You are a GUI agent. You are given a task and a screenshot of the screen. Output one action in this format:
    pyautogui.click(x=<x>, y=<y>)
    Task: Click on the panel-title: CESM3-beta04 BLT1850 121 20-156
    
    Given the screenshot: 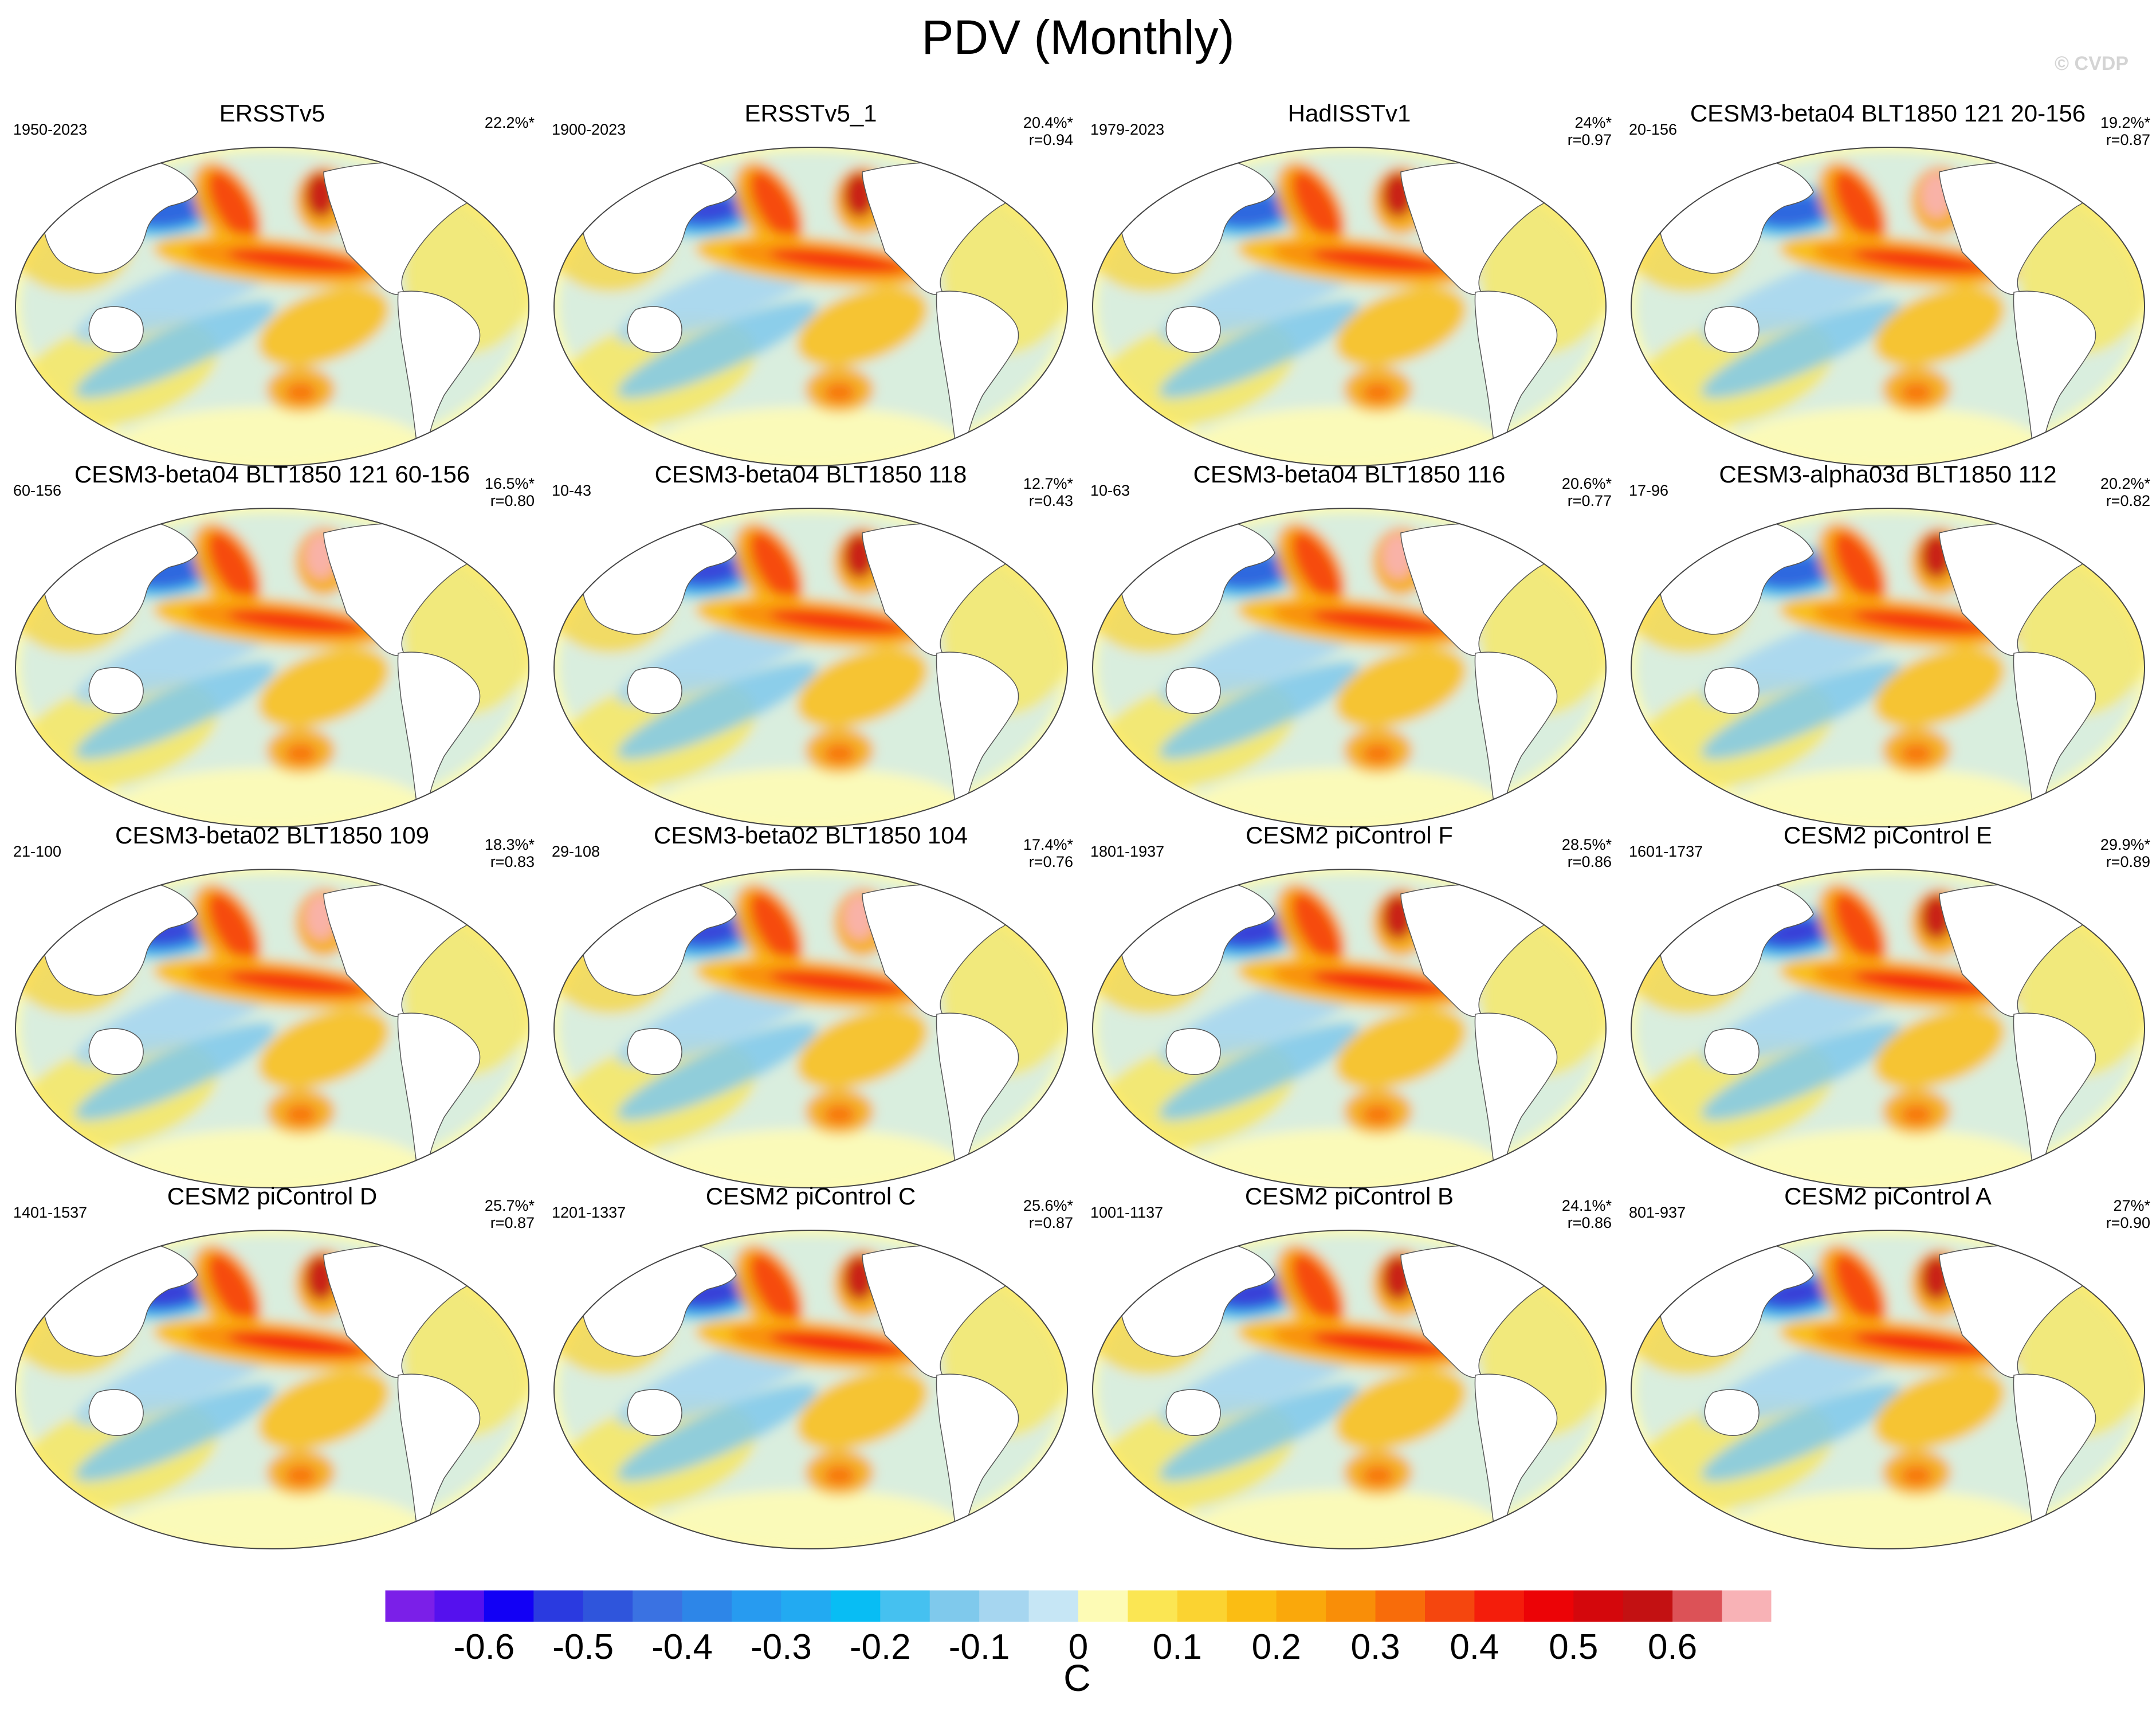 What is the action you would take?
    pyautogui.click(x=1888, y=113)
    